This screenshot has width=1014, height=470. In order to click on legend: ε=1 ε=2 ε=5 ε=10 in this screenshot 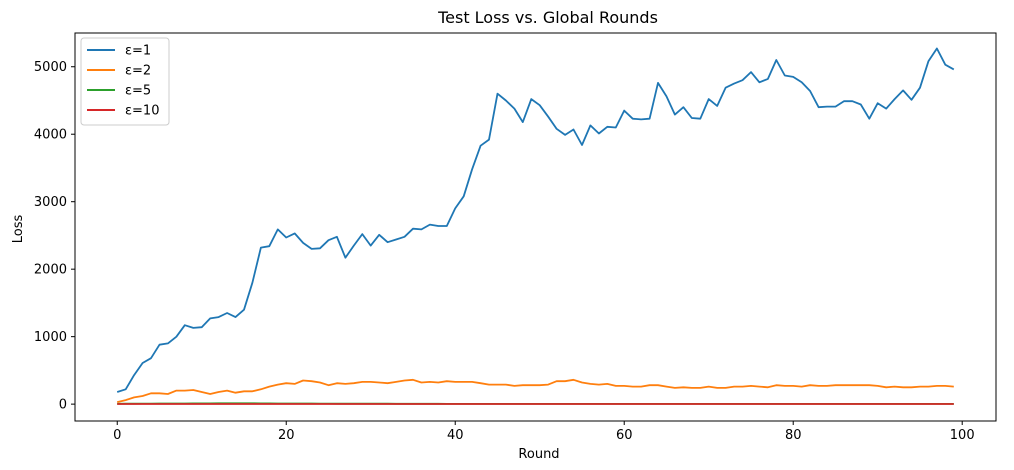, I will do `click(125, 81)`.